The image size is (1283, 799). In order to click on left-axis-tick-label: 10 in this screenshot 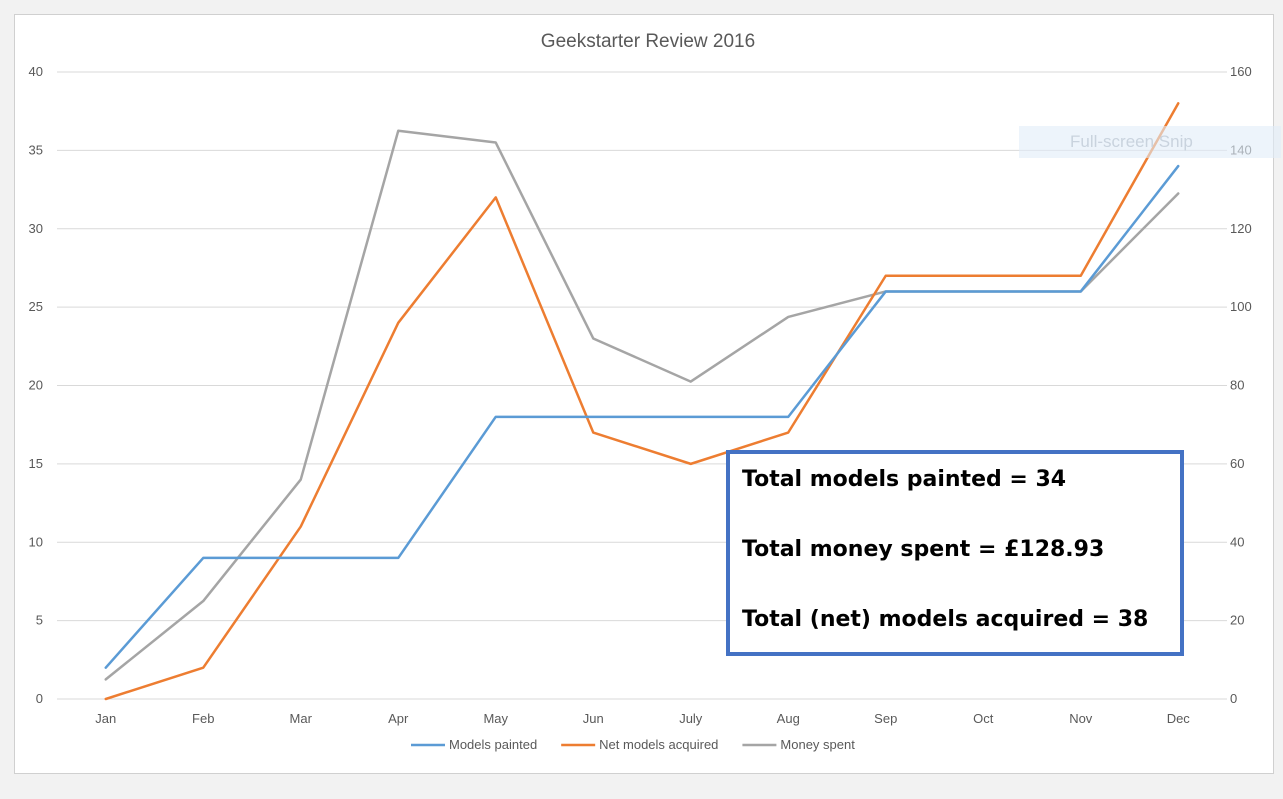, I will do `click(36, 541)`.